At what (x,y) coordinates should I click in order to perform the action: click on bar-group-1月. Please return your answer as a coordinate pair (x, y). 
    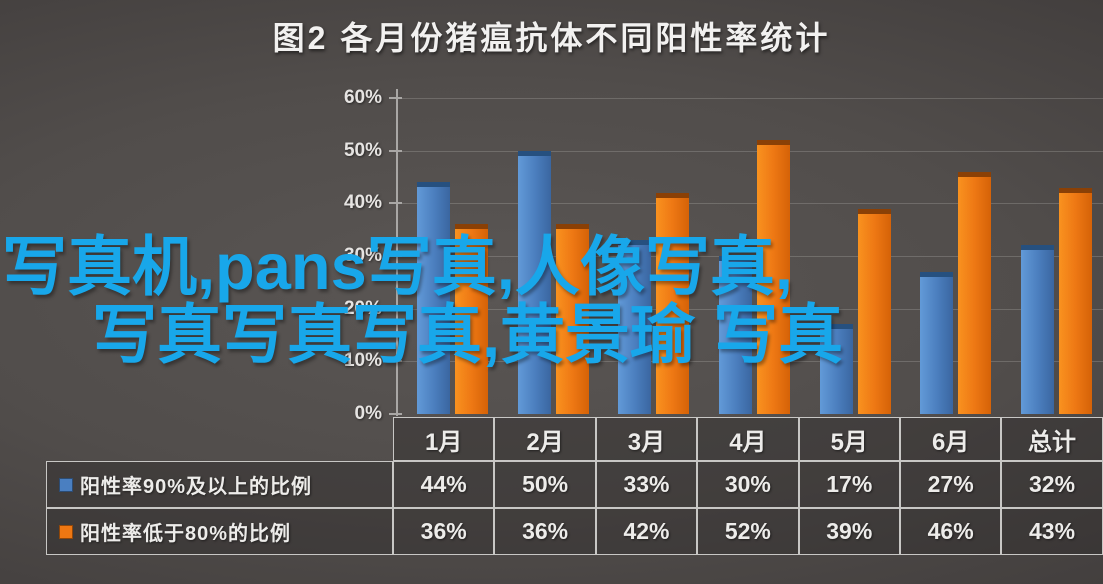
    Looking at the image, I should click on (448, 256).